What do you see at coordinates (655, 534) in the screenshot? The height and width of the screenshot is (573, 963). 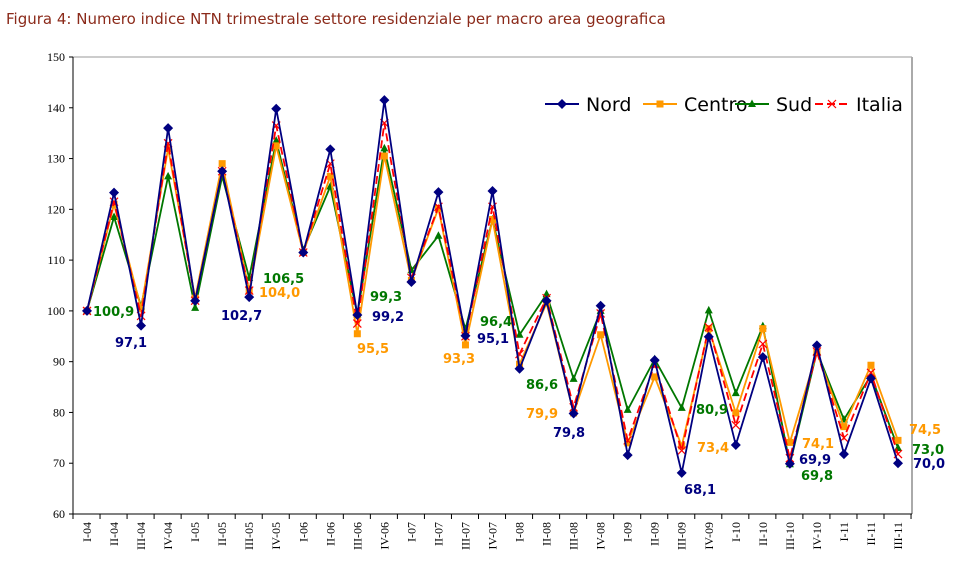 I see `x-tick-label: II-09` at bounding box center [655, 534].